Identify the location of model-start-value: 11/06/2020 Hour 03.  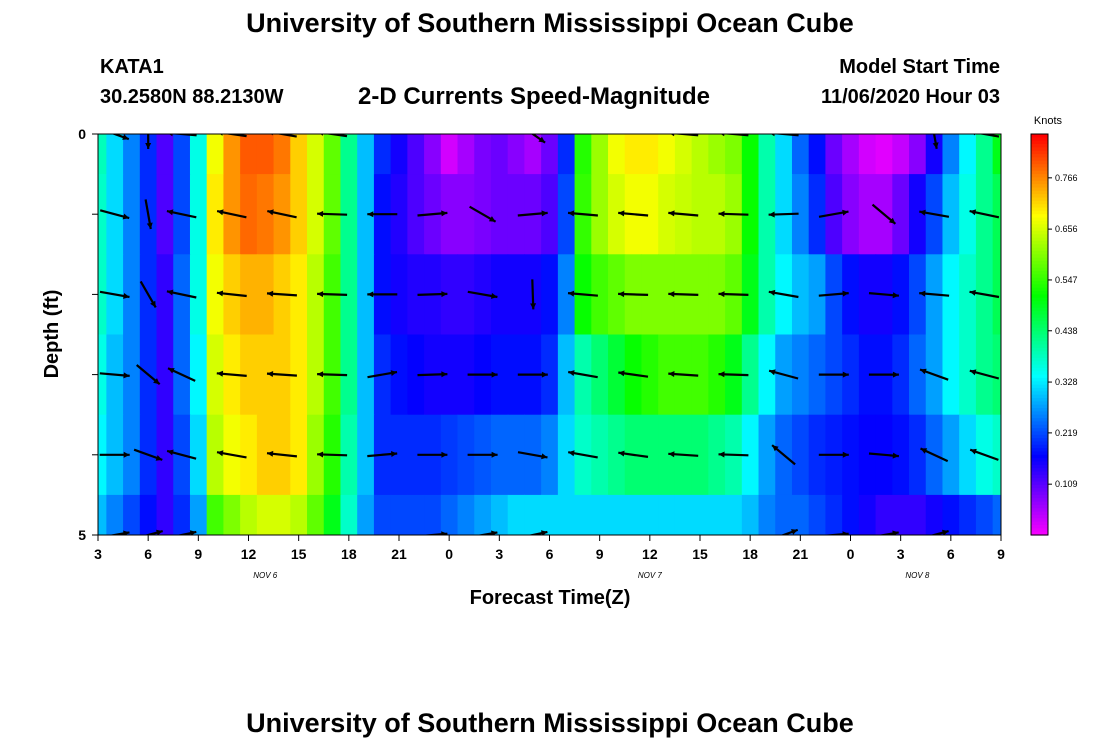
(910, 97).